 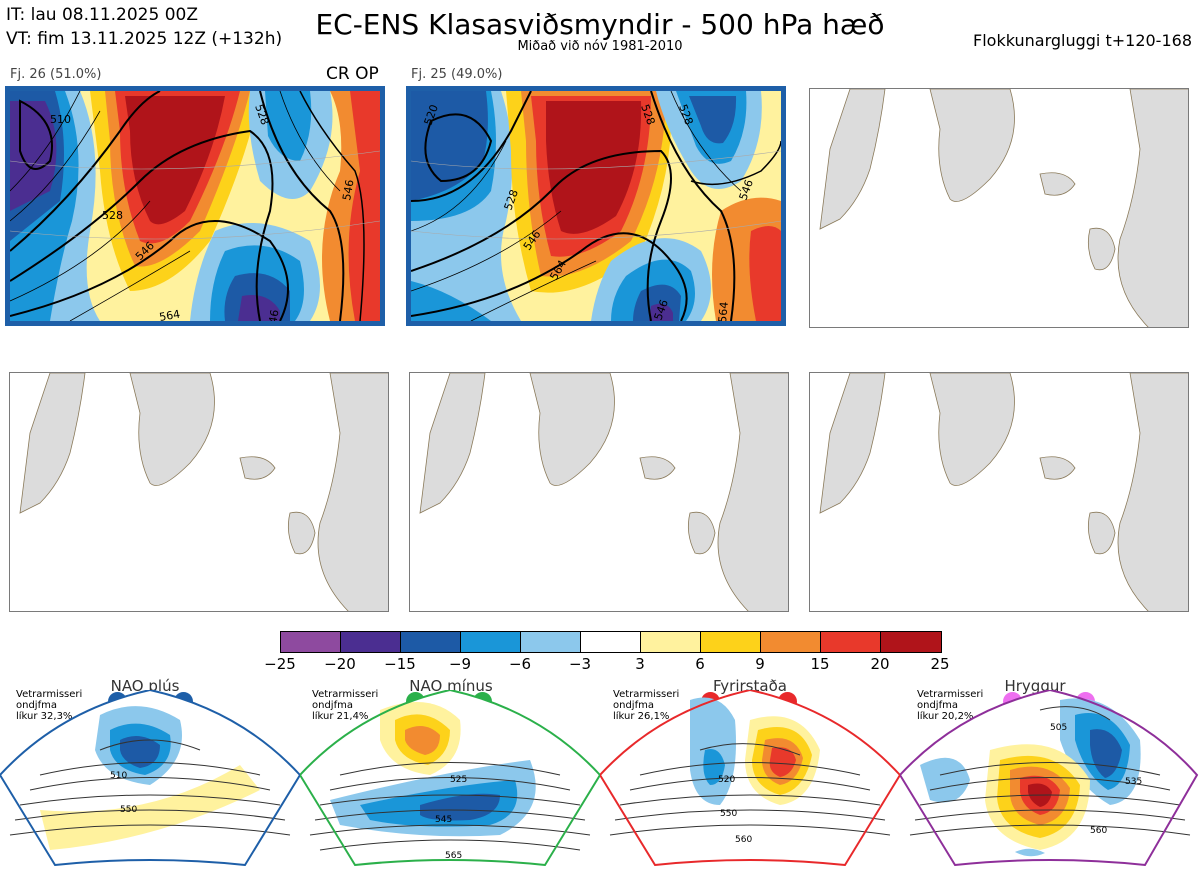 I want to click on regime-1-contour-label: 550, so click(x=128, y=810).